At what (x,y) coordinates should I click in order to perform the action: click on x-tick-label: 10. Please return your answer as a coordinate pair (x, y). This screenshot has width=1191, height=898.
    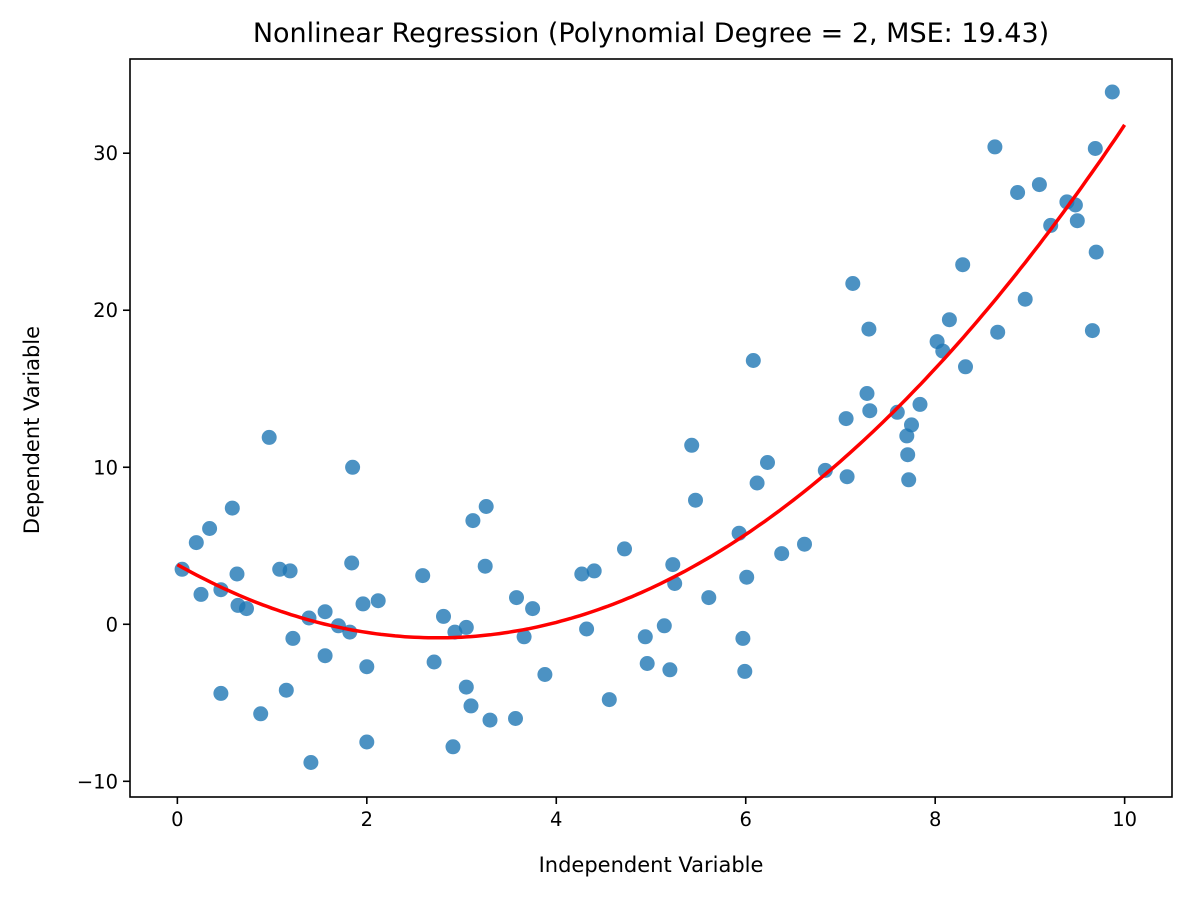
    Looking at the image, I should click on (1124, 819).